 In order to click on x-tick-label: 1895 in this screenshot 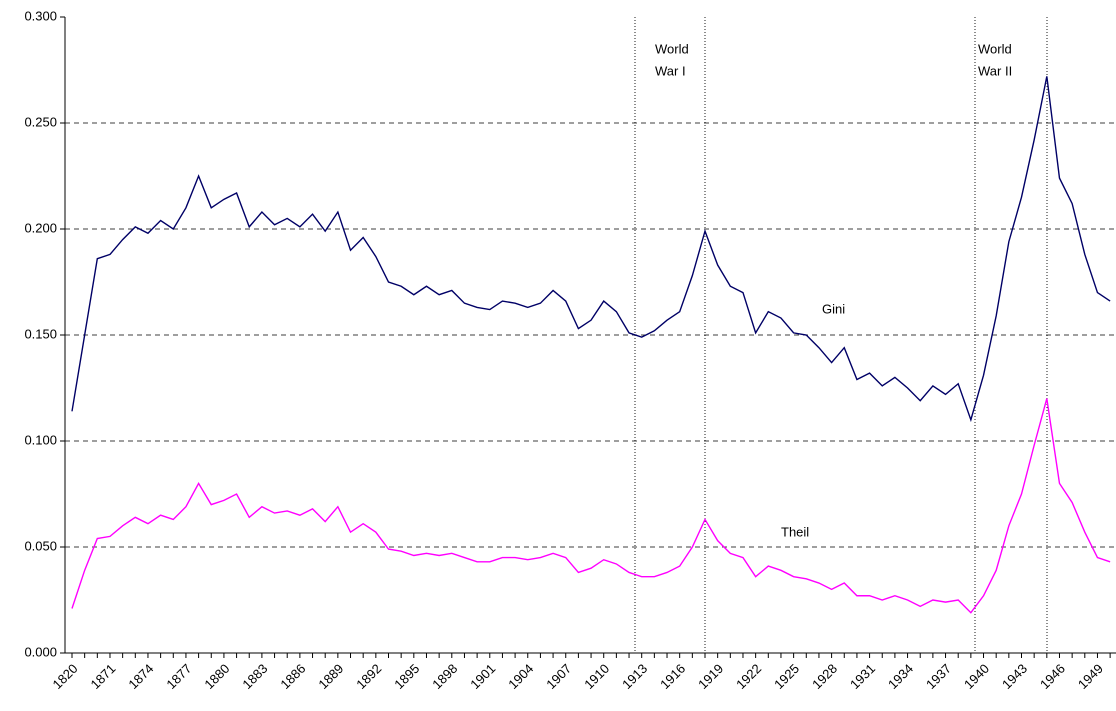, I will do `click(406, 676)`.